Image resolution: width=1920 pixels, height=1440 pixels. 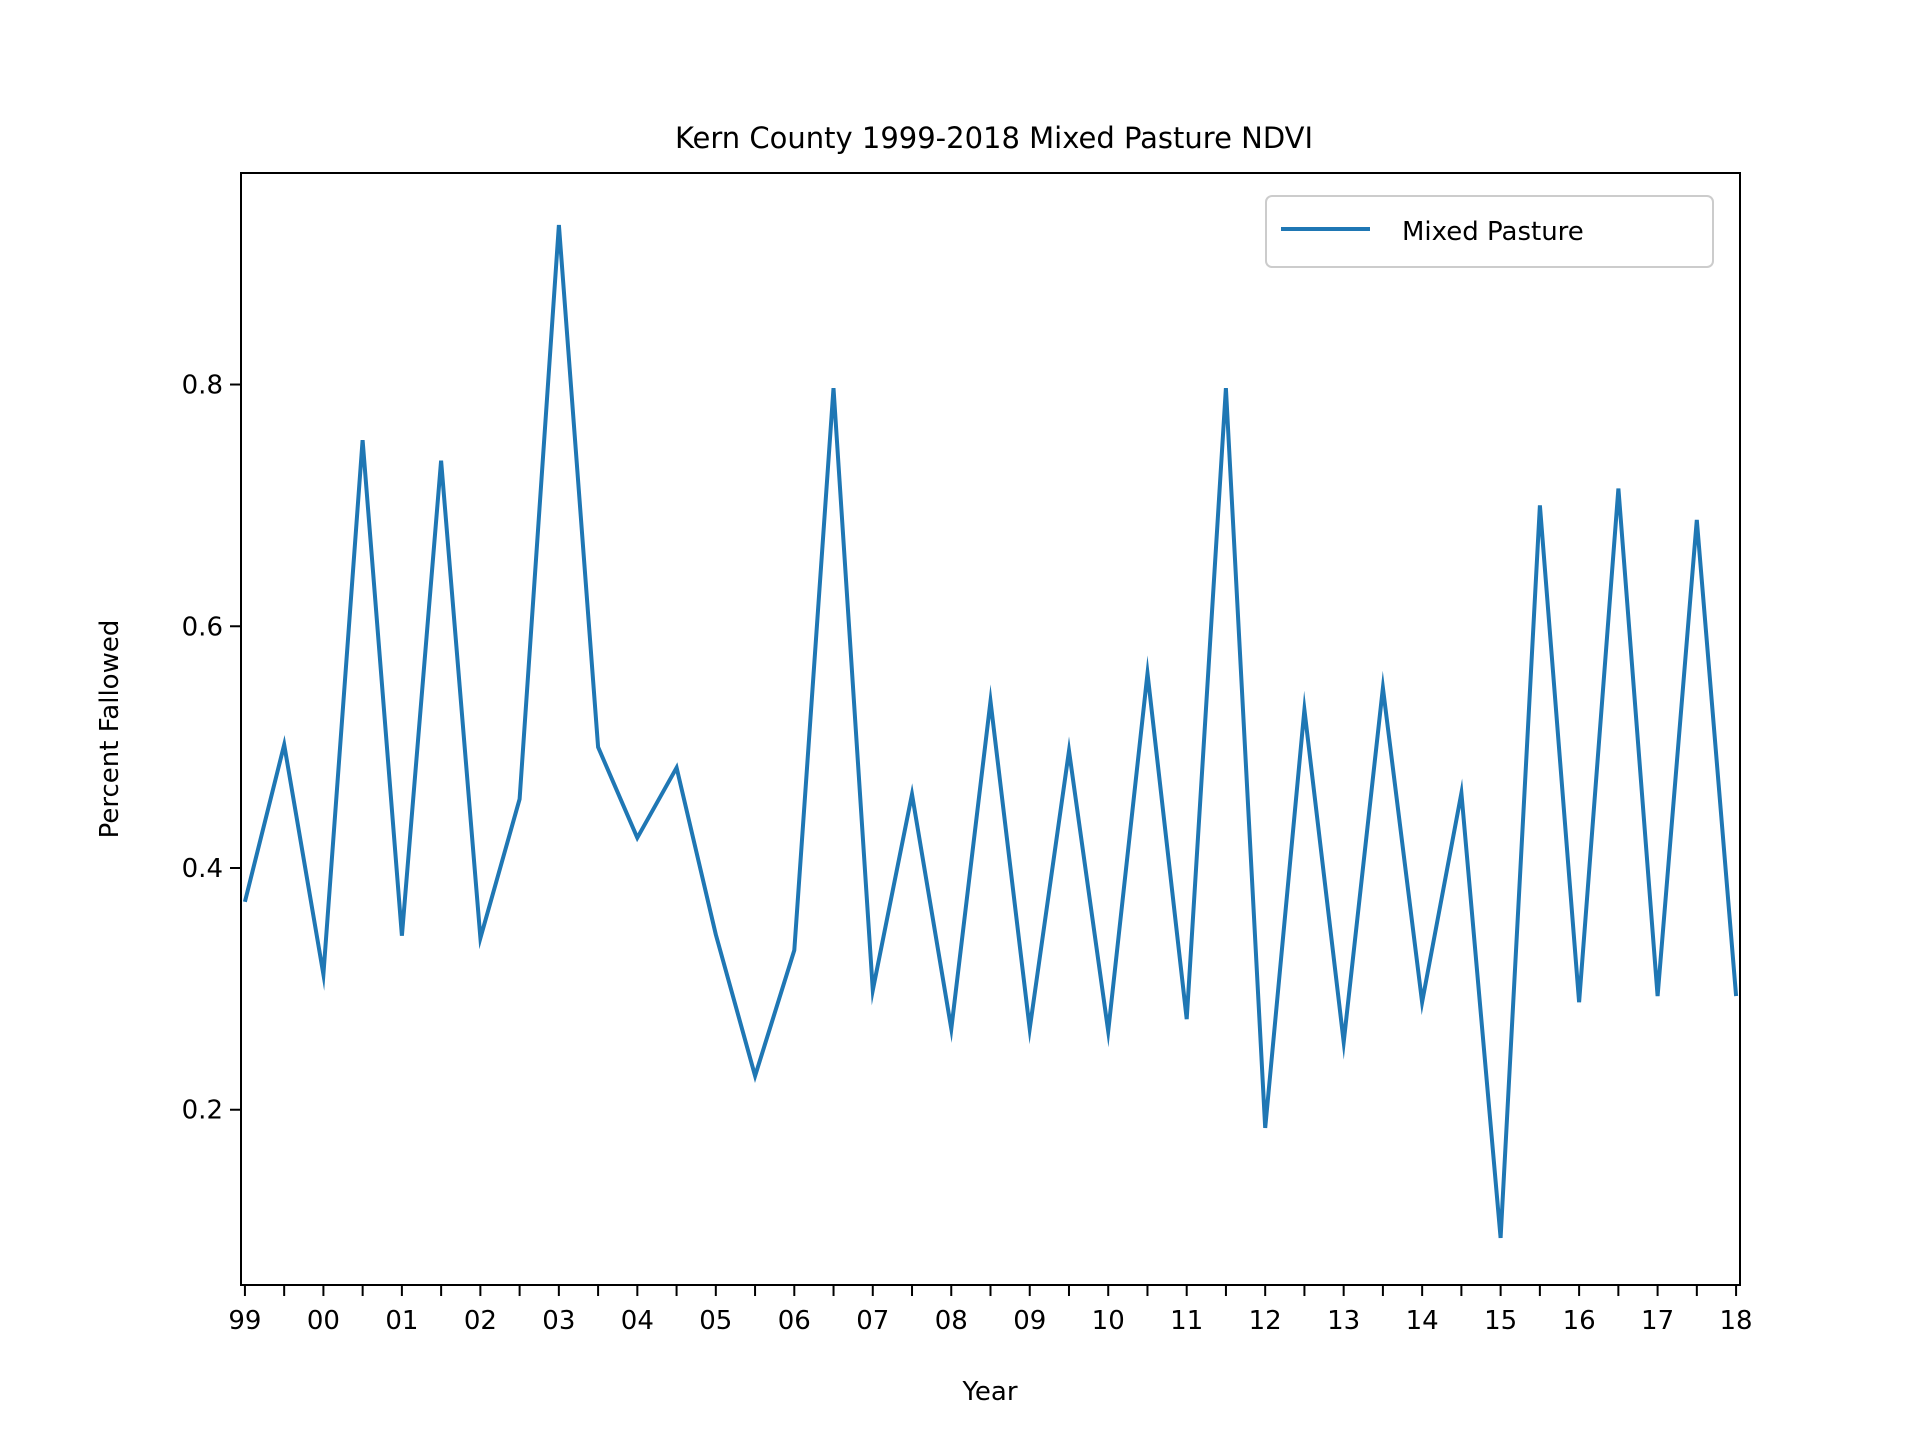 I want to click on x-tick-label: 00, so click(x=323, y=1321).